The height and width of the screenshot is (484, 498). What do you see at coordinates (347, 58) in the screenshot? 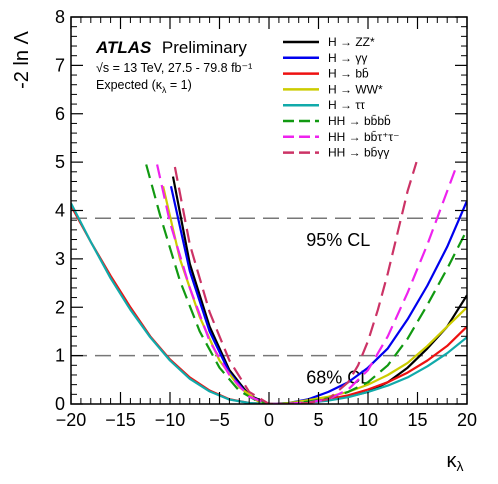
I see `legend-entry-1: H → γγ` at bounding box center [347, 58].